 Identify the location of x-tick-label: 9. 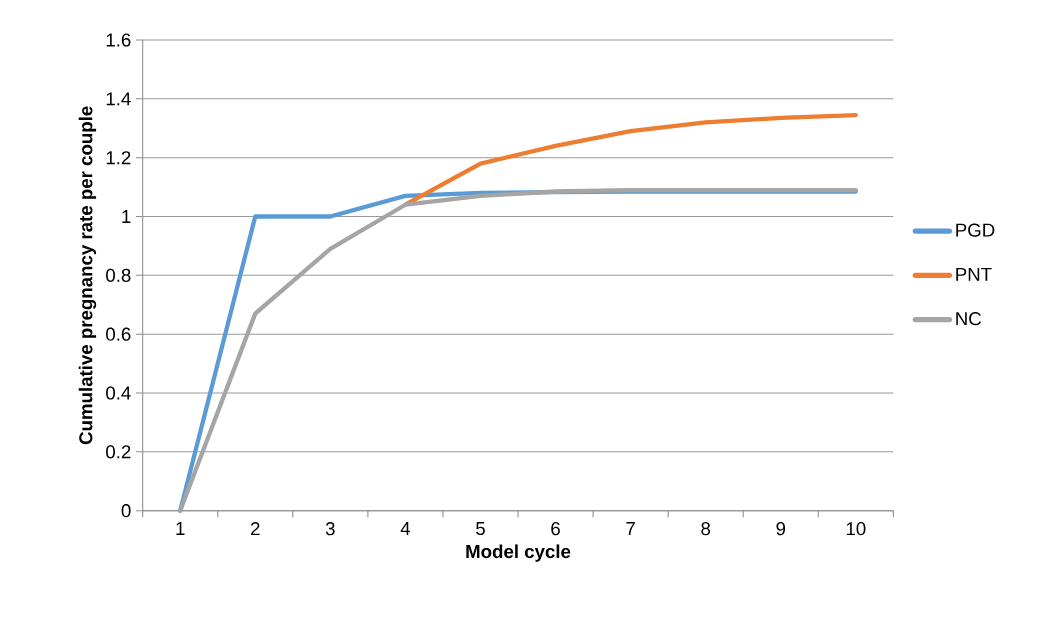
(781, 529).